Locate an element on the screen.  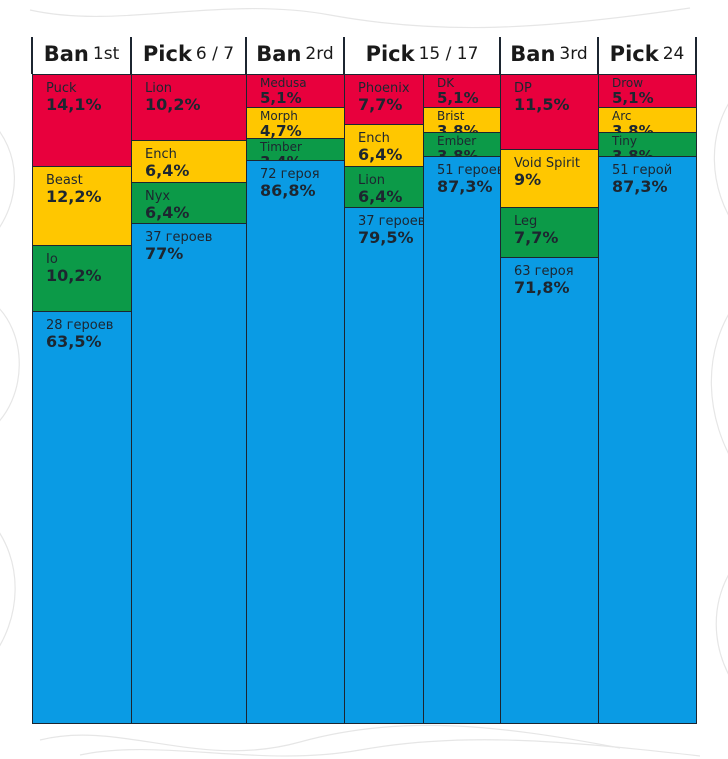
segment-label: Void Spirit is located at coordinates (547, 163).